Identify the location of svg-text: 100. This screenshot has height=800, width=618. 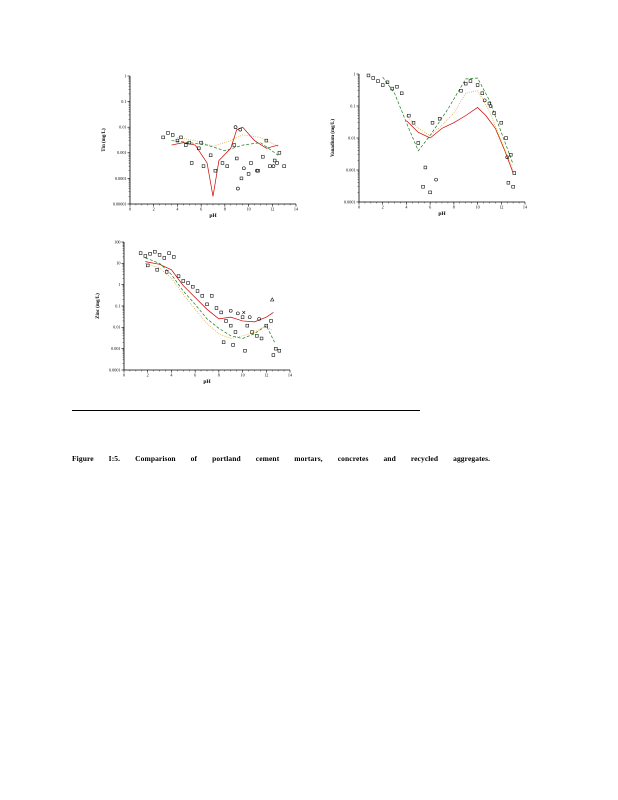
(117, 241).